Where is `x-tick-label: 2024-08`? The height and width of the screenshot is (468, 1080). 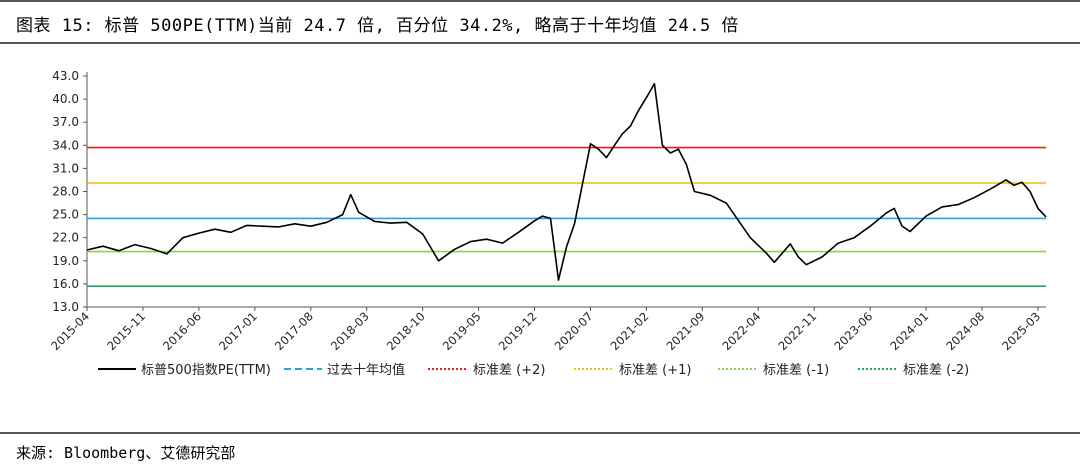 x-tick-label: 2024-08 is located at coordinates (965, 331).